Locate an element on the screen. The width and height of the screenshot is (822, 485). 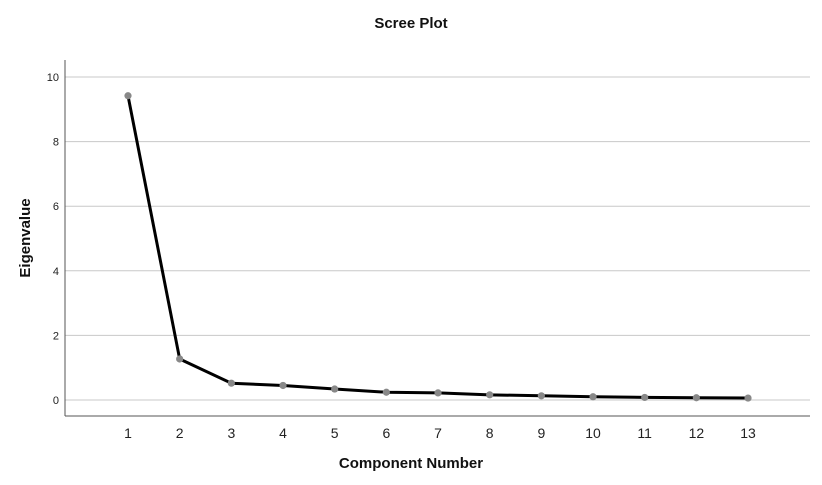
x-tick-label-1: 1 is located at coordinates (128, 433).